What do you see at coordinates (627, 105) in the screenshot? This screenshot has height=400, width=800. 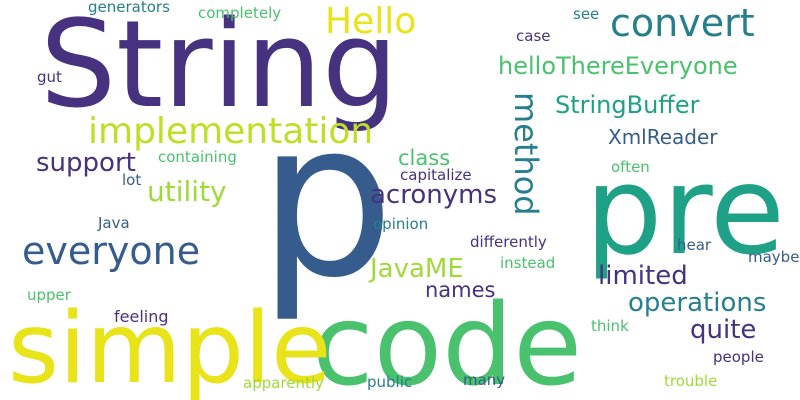 I see `word-stringbuffer: StringBuffer` at bounding box center [627, 105].